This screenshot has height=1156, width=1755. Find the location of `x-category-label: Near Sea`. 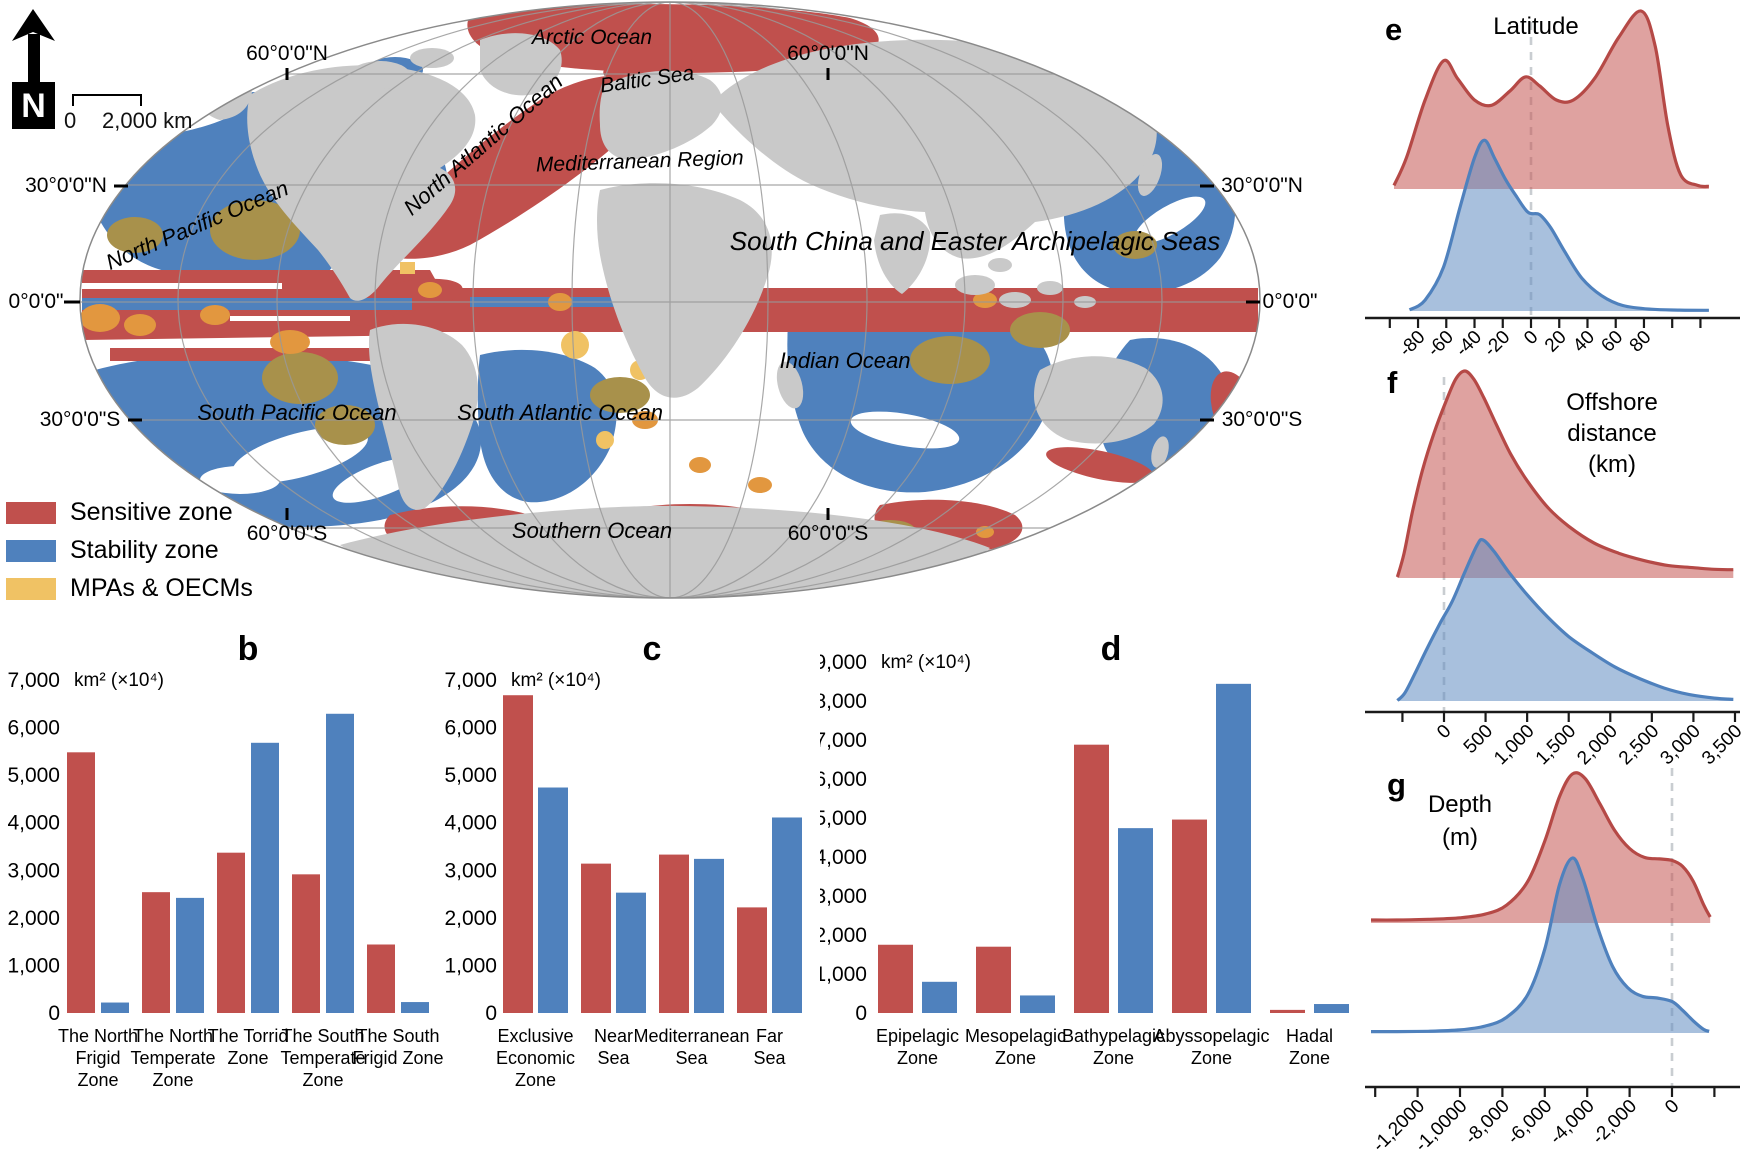

x-category-label: Near Sea is located at coordinates (613, 1047).